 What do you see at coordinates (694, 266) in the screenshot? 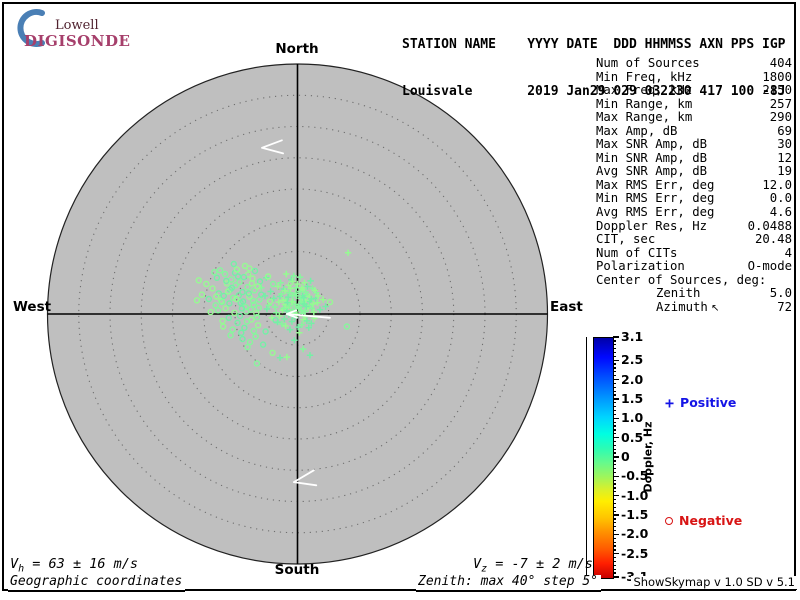
I see `stat-row: Polarization O-mode` at bounding box center [694, 266].